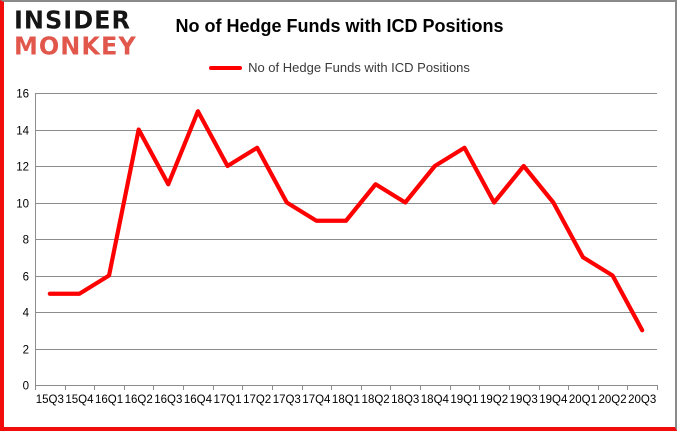 The image size is (677, 431). I want to click on y-axis-label: 12, so click(22, 168).